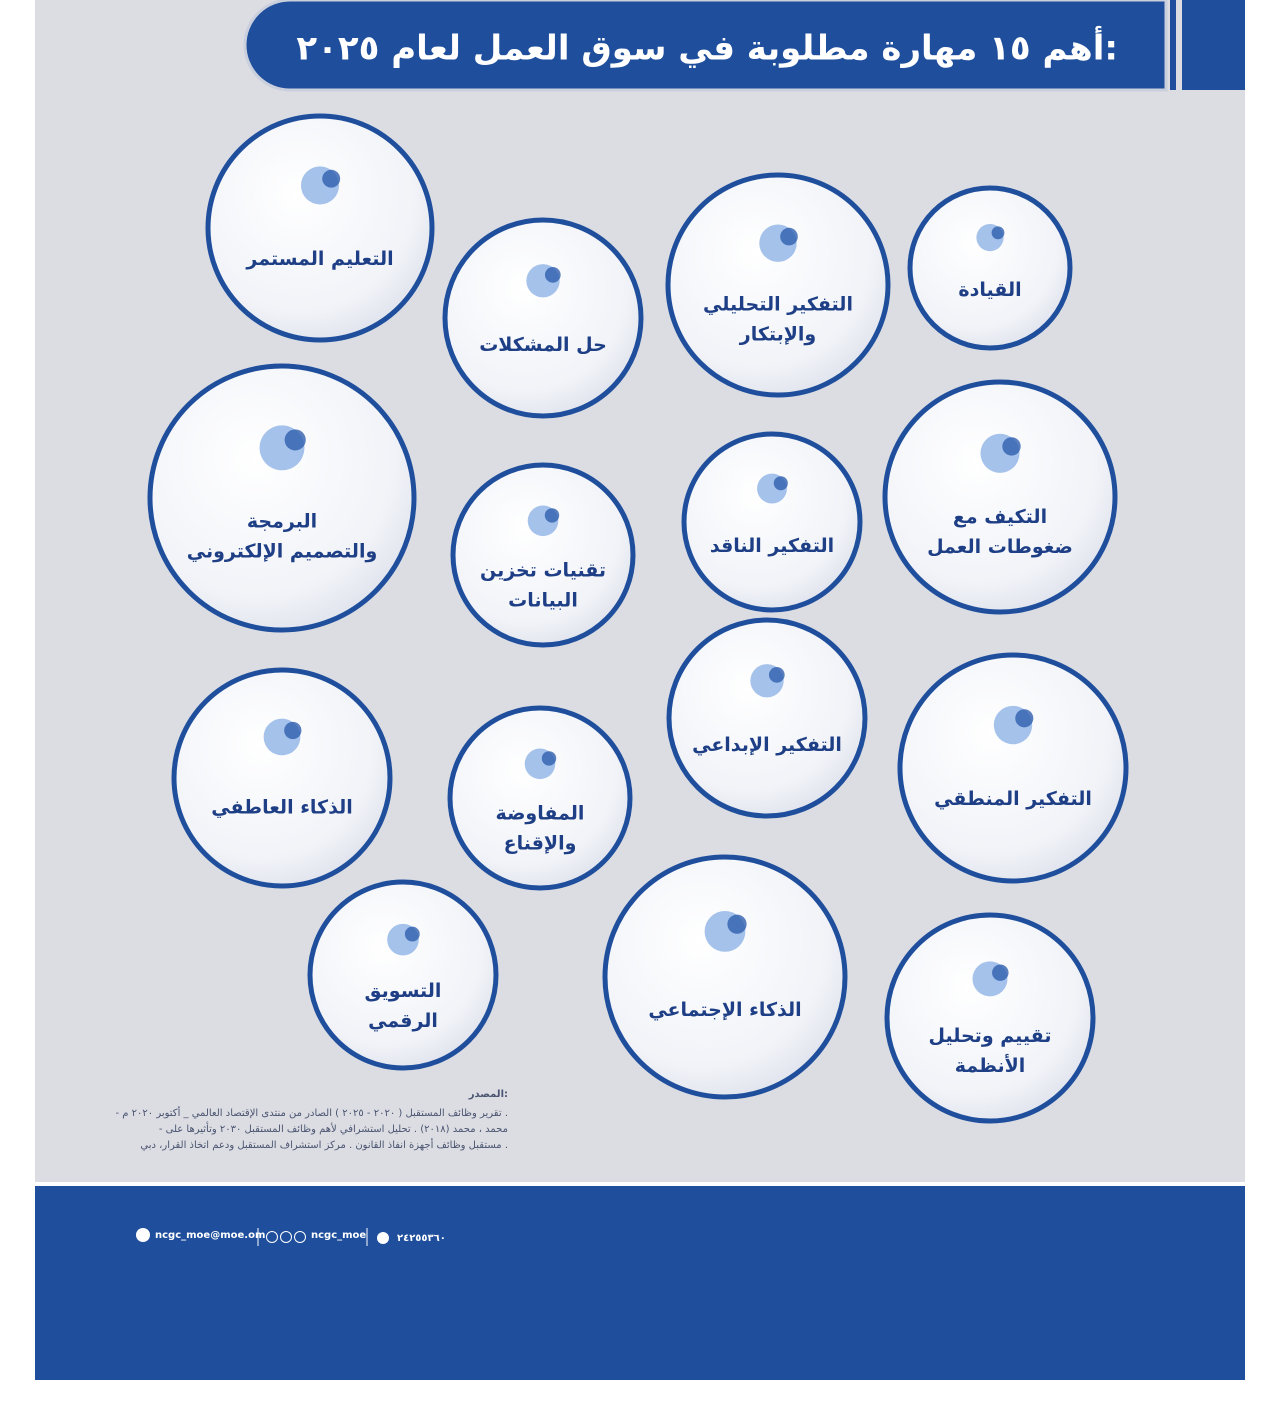 The image size is (1280, 1418). I want to click on skill-card: التسويق الرقمي, so click(403, 975).